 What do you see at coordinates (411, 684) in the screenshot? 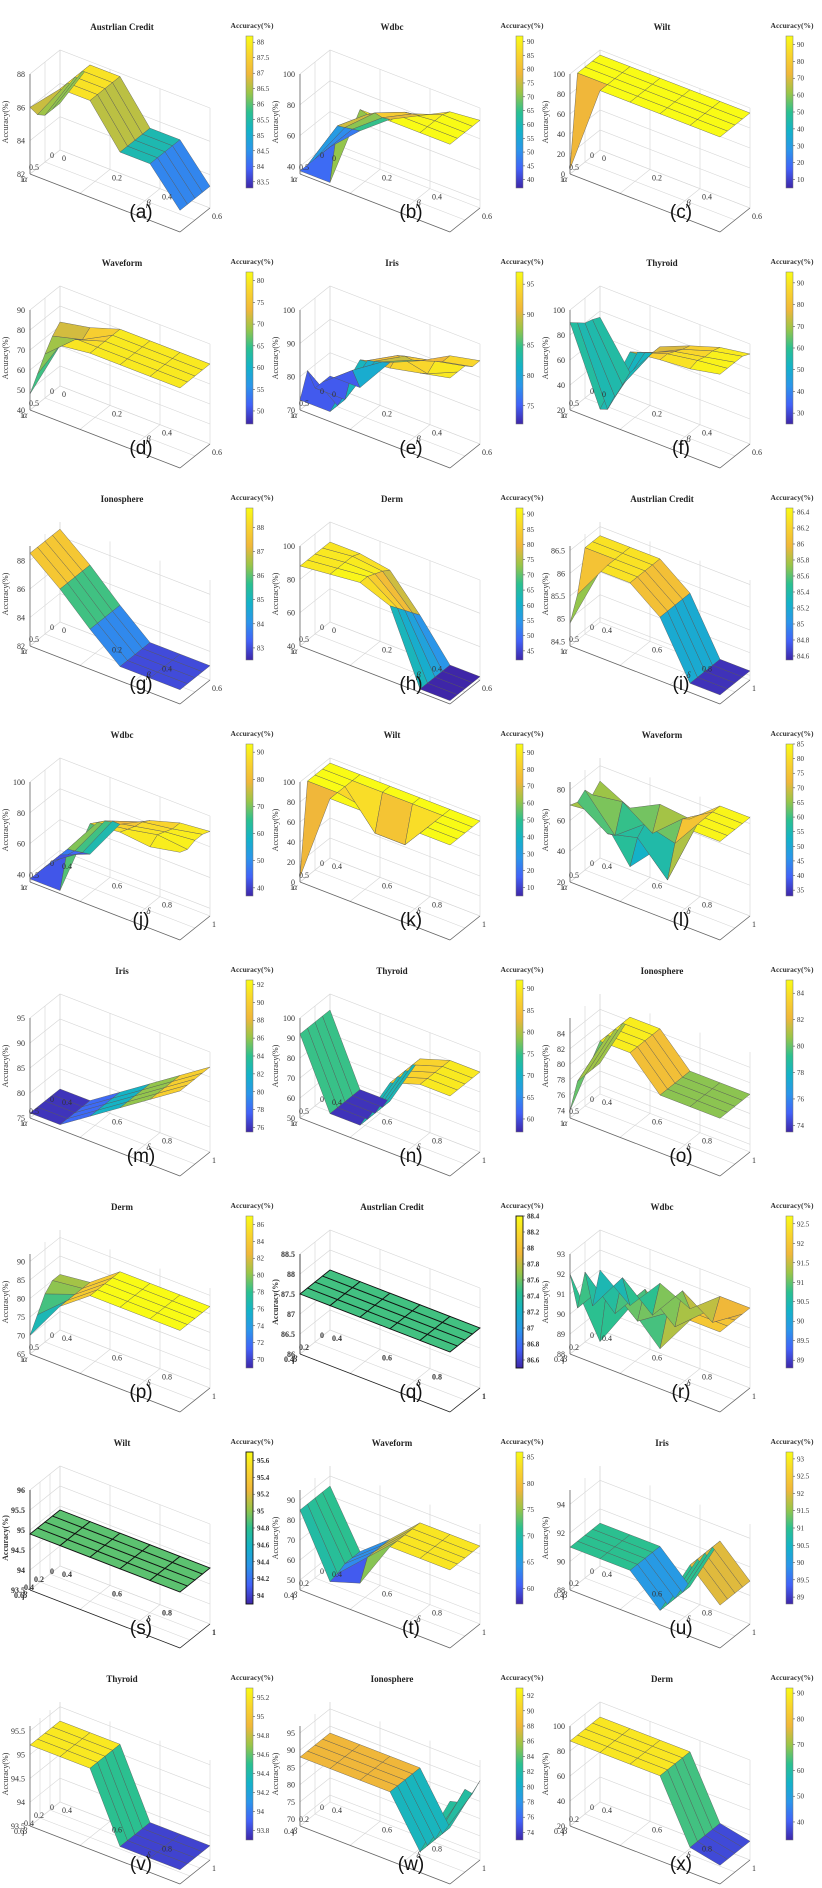
I see `subplot-caption: (h)` at bounding box center [411, 684].